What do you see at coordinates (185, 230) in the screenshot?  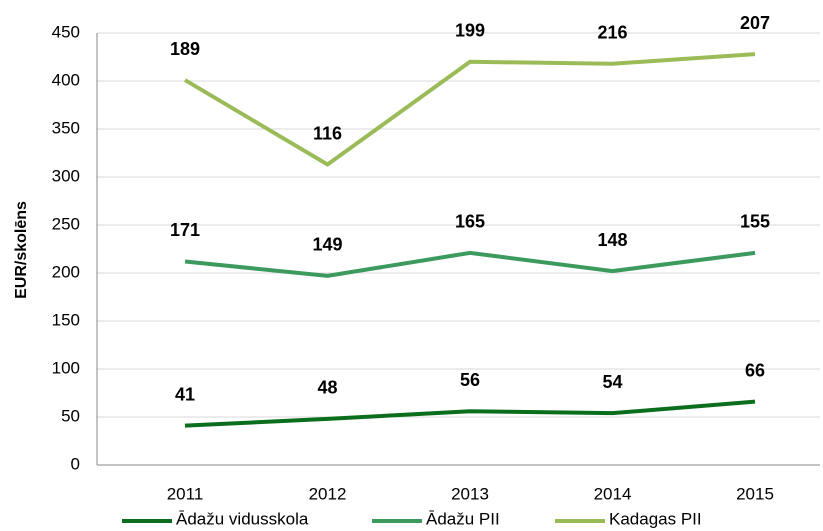 I see `data-label: 171` at bounding box center [185, 230].